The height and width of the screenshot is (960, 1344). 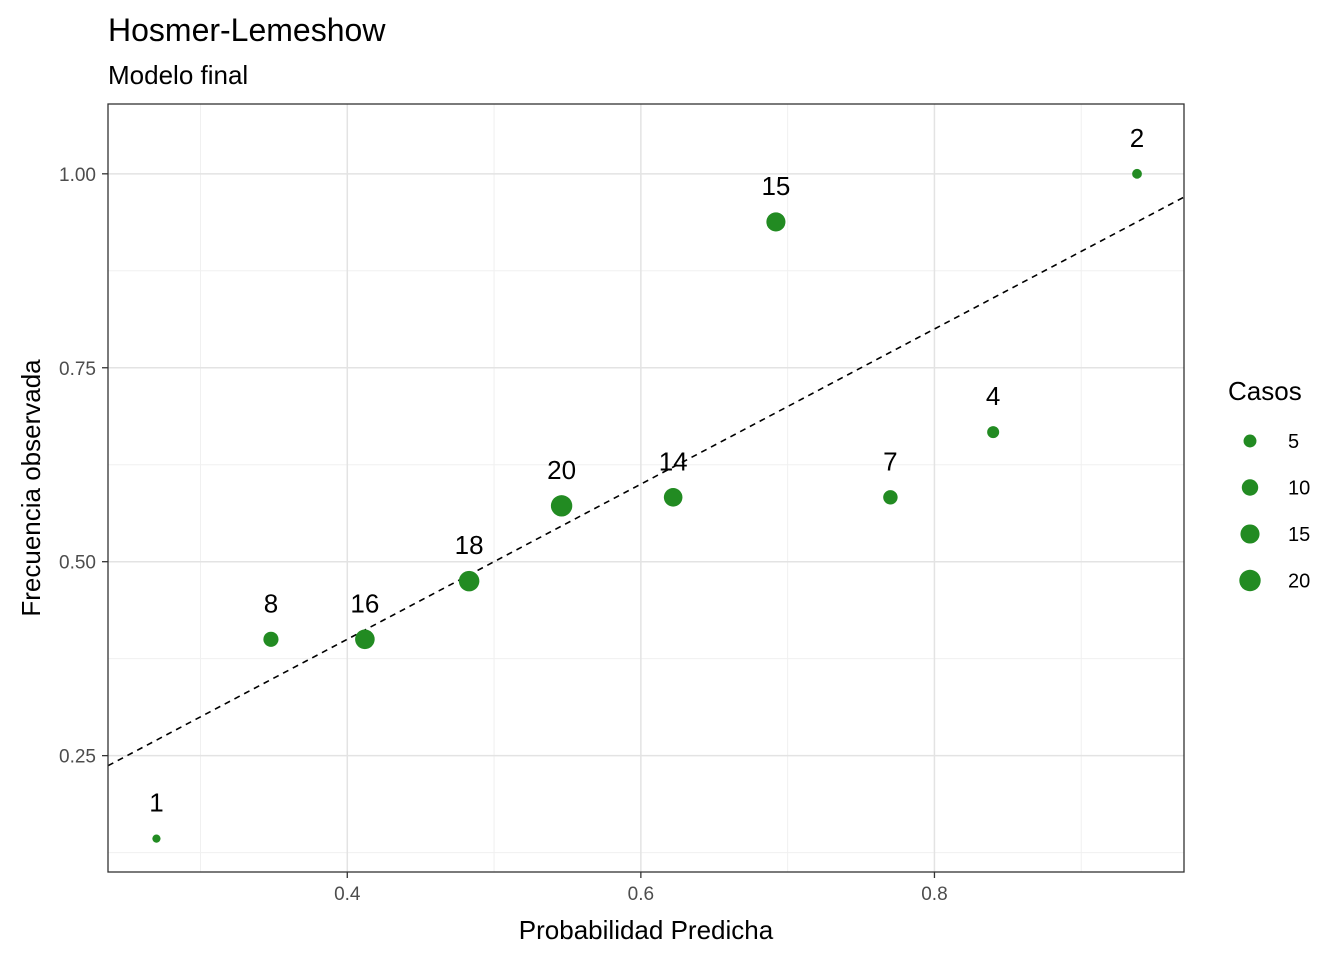 I want to click on y-axis-title: Frecuencia observada, so click(x=31, y=488).